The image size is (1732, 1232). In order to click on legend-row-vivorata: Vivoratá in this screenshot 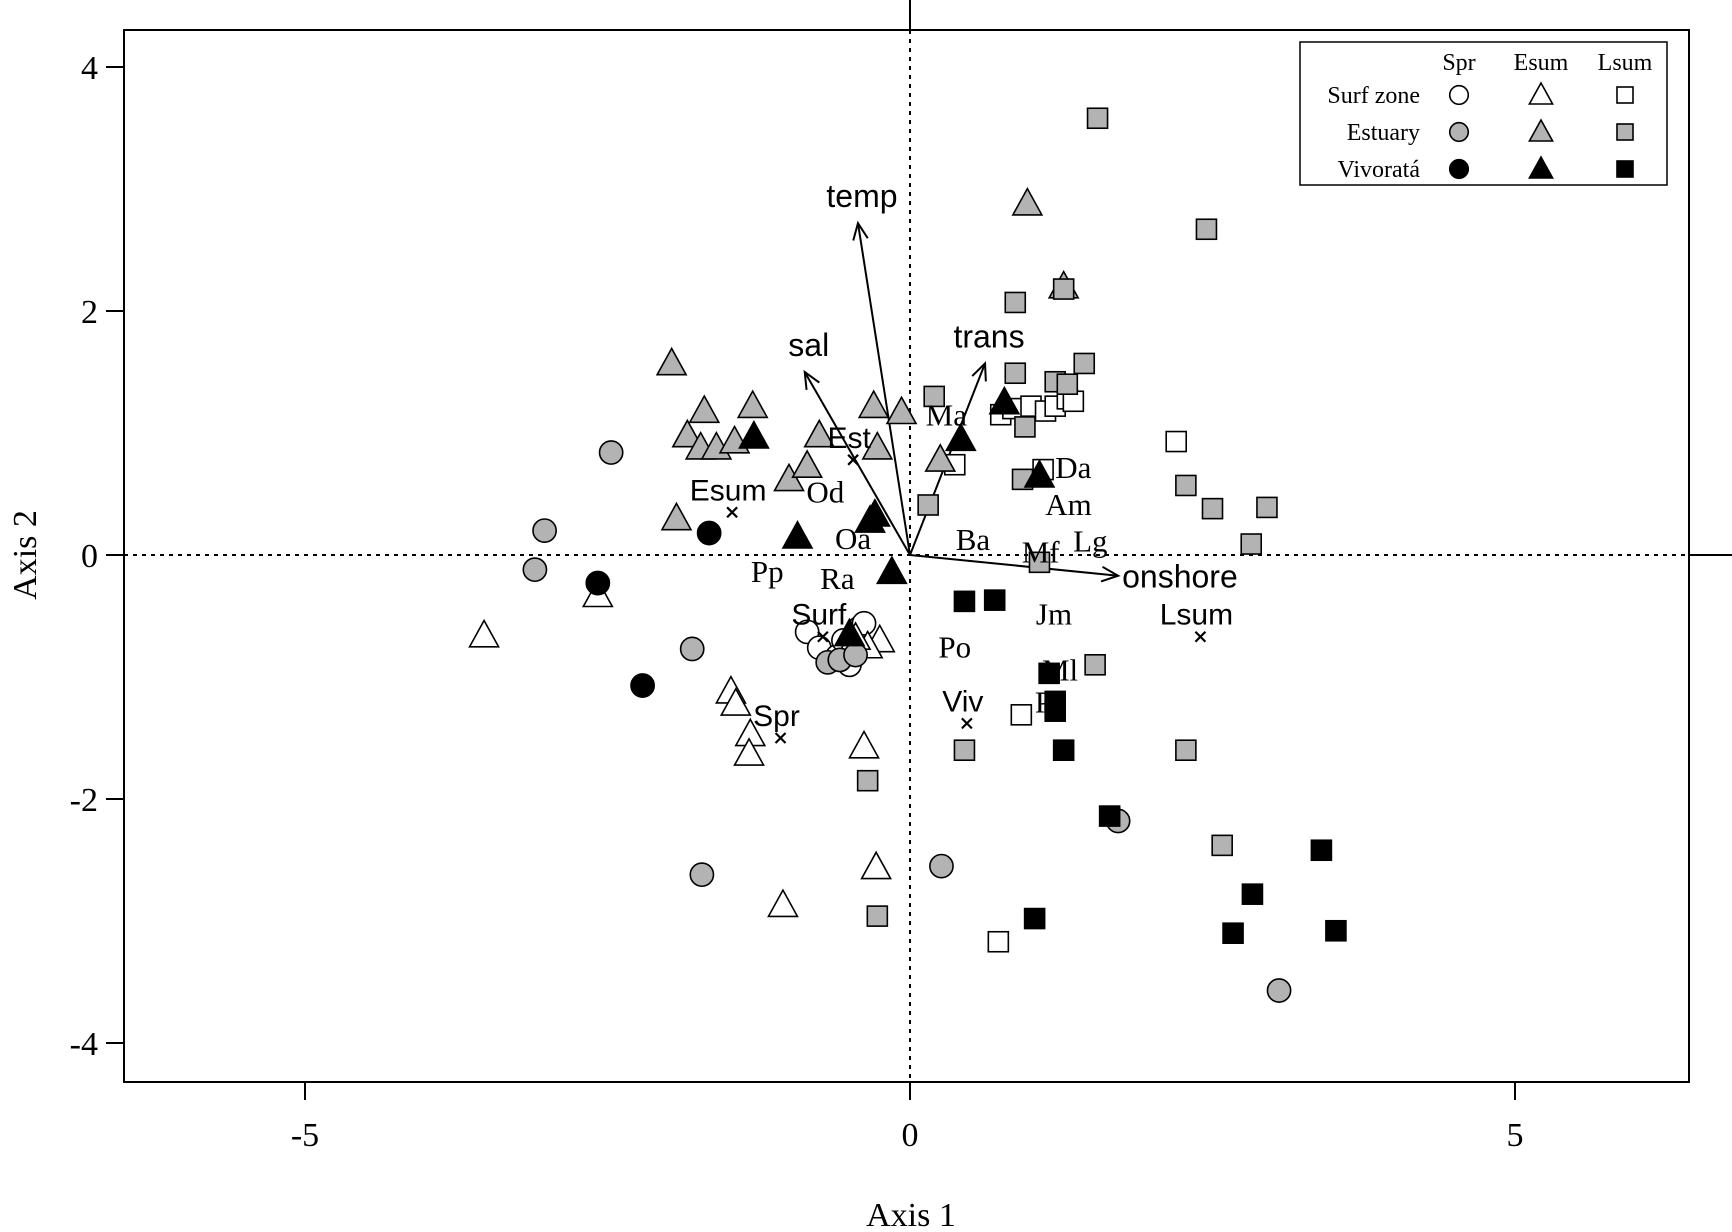, I will do `click(1378, 170)`.